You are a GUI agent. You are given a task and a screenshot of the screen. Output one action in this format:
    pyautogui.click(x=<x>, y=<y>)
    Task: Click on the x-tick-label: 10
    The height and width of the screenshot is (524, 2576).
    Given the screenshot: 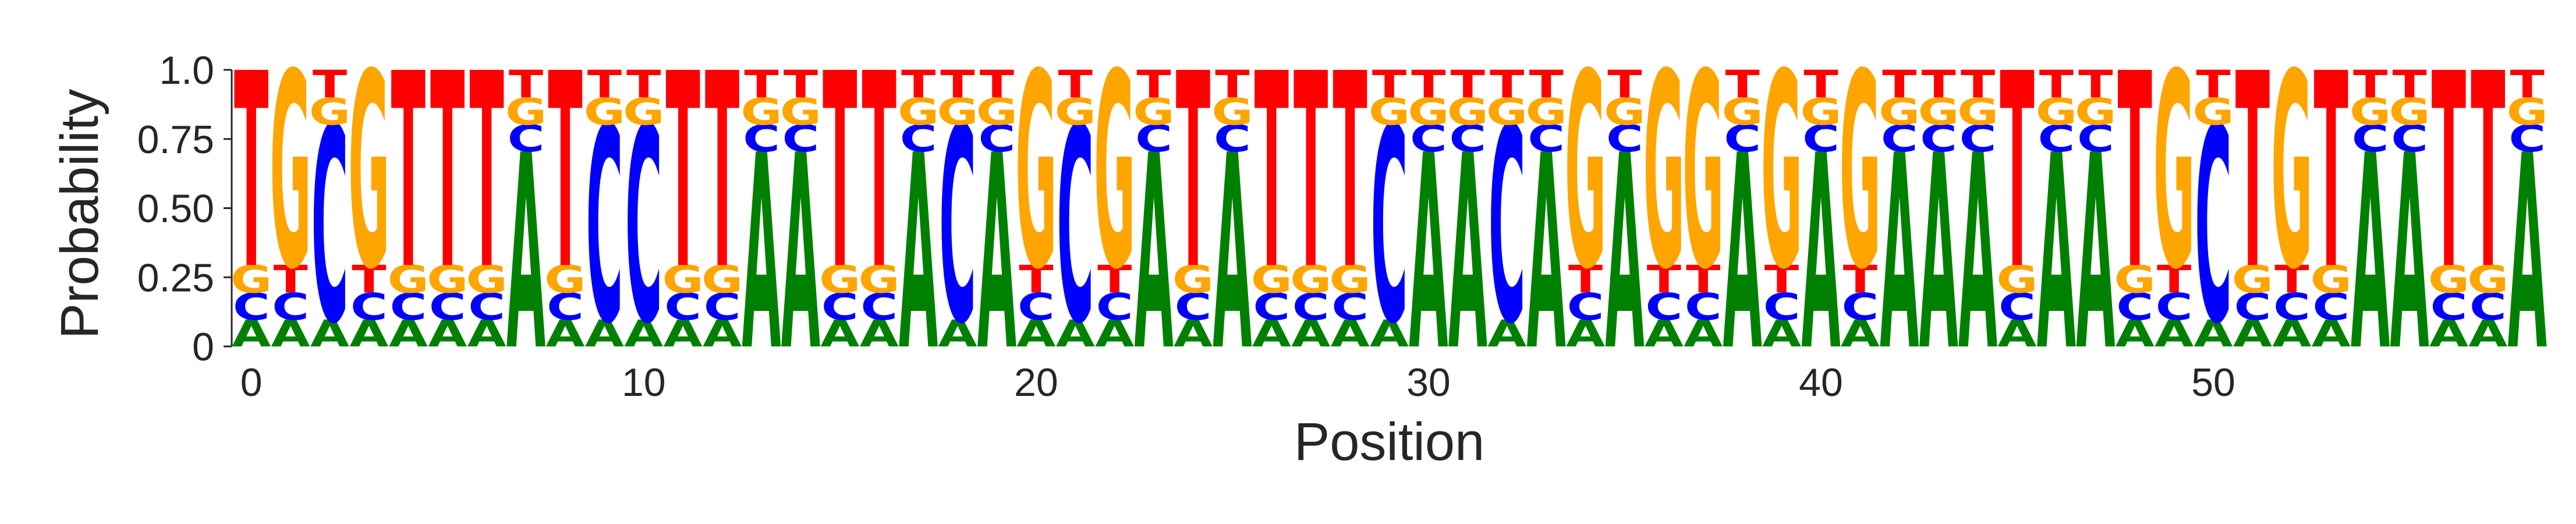 What is the action you would take?
    pyautogui.click(x=644, y=382)
    